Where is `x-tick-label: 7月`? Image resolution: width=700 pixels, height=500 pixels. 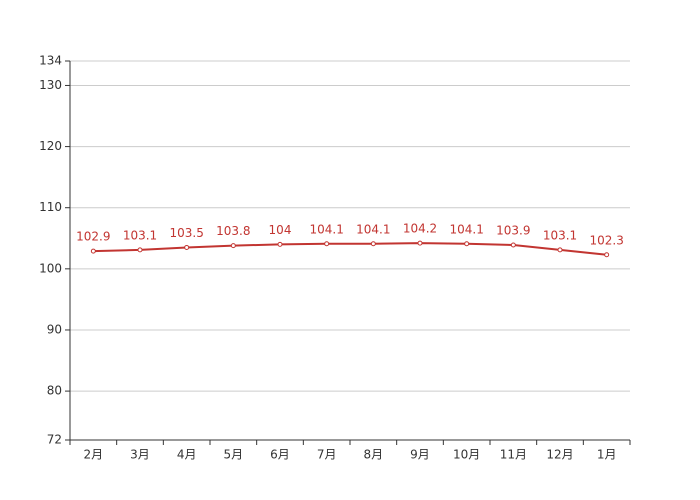 x-tick-label: 7月 is located at coordinates (327, 455).